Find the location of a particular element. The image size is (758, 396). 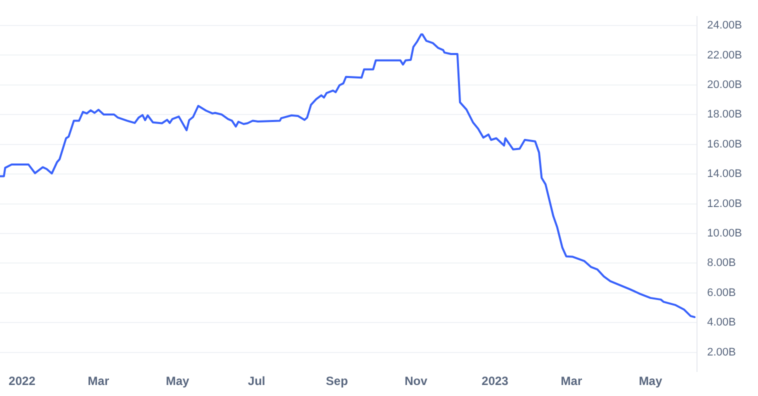

y-tick-label: 18.00B is located at coordinates (724, 114).